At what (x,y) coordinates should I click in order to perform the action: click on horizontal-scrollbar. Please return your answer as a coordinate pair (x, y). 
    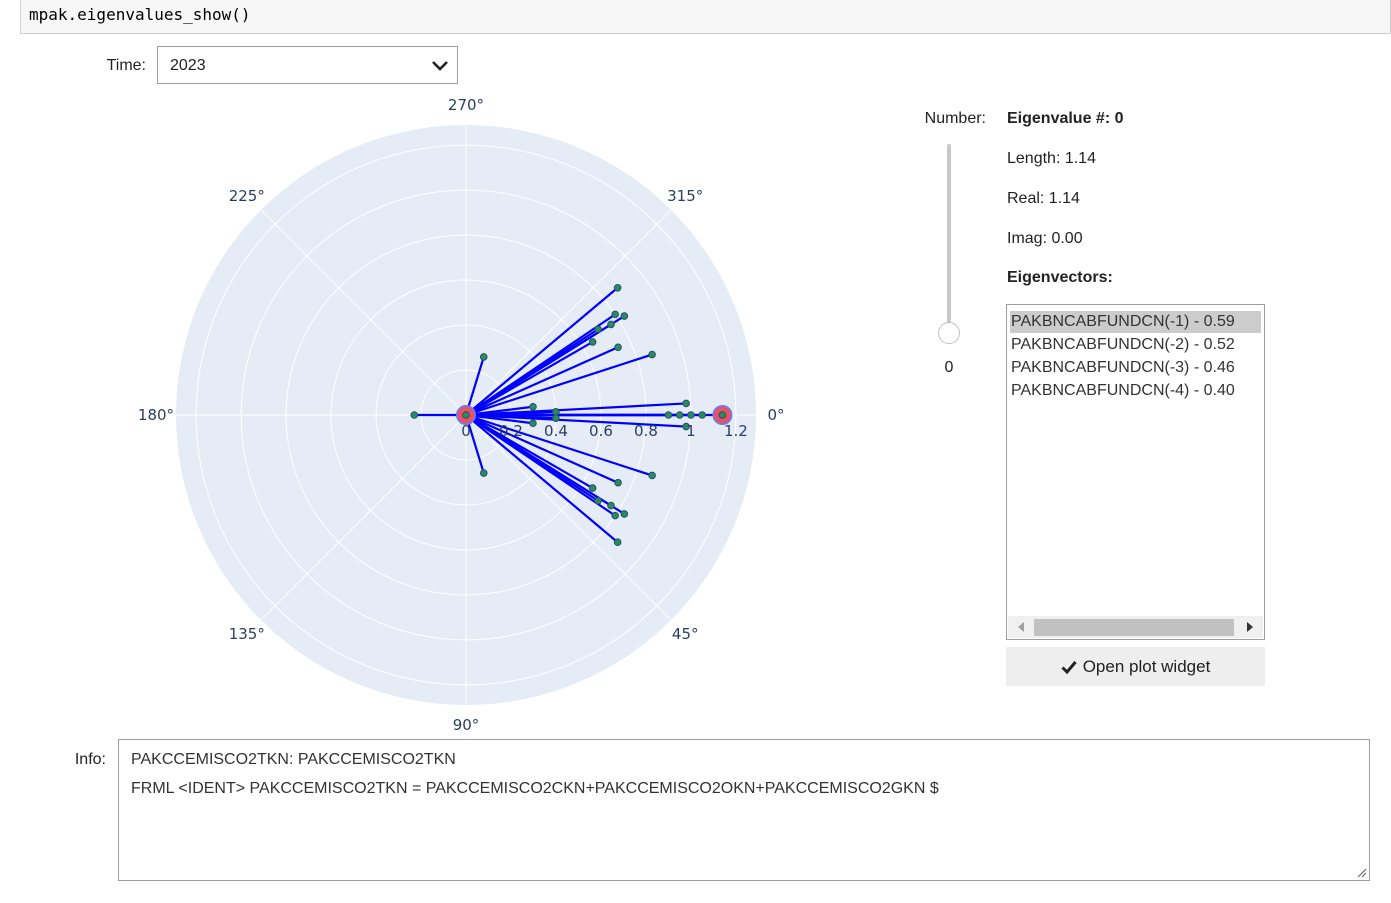
    Looking at the image, I should click on (1135, 627).